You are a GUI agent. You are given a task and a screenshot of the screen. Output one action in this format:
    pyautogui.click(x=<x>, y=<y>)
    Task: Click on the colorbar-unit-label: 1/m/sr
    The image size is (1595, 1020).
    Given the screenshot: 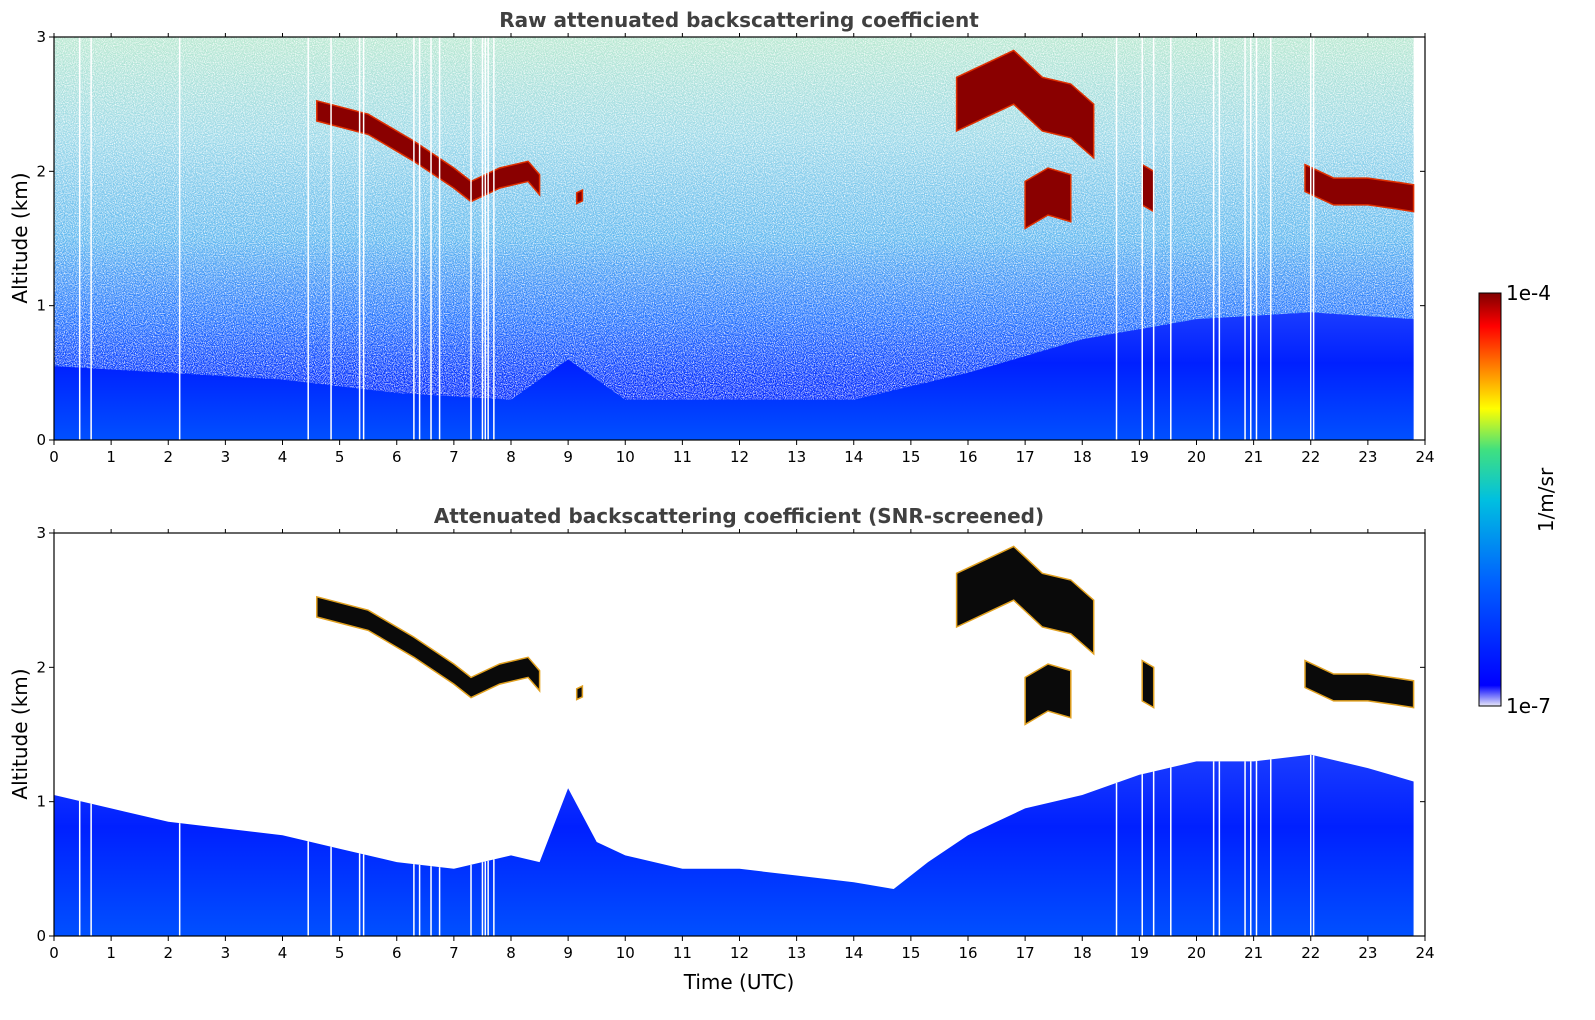 What is the action you would take?
    pyautogui.click(x=1546, y=499)
    